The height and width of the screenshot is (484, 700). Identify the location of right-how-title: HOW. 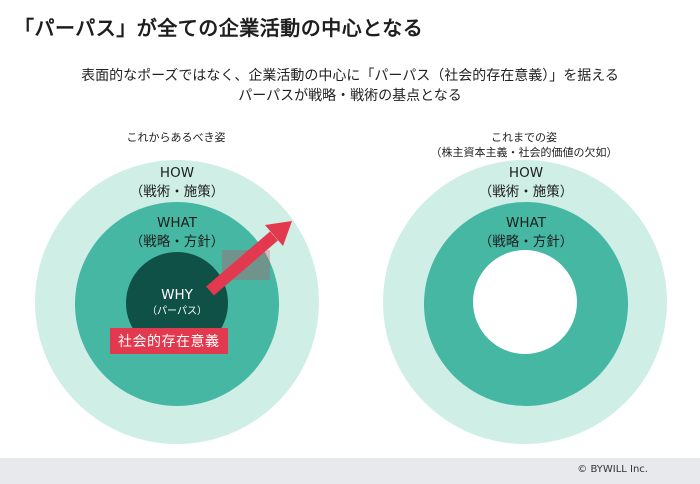
(526, 173).